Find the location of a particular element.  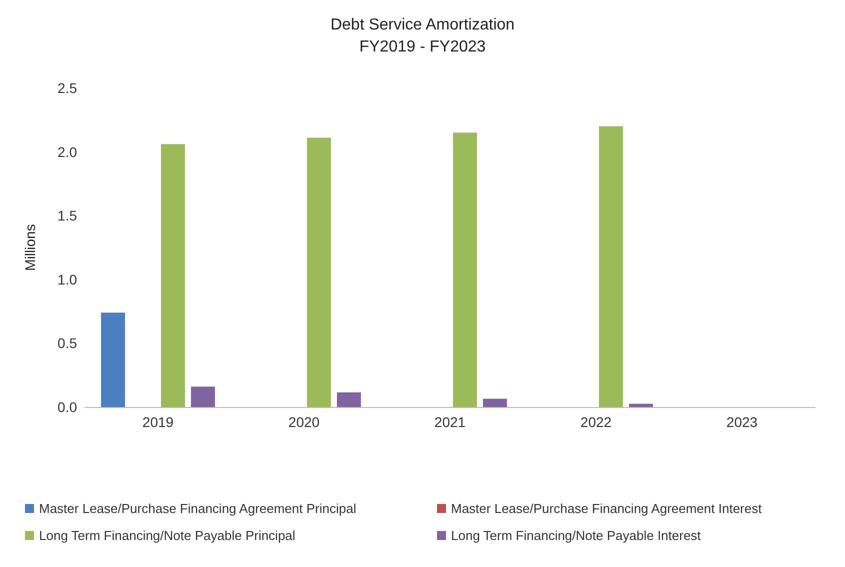

legend-label: Master Lease/Purchase Financing Agreement Principal is located at coordinates (197, 508).